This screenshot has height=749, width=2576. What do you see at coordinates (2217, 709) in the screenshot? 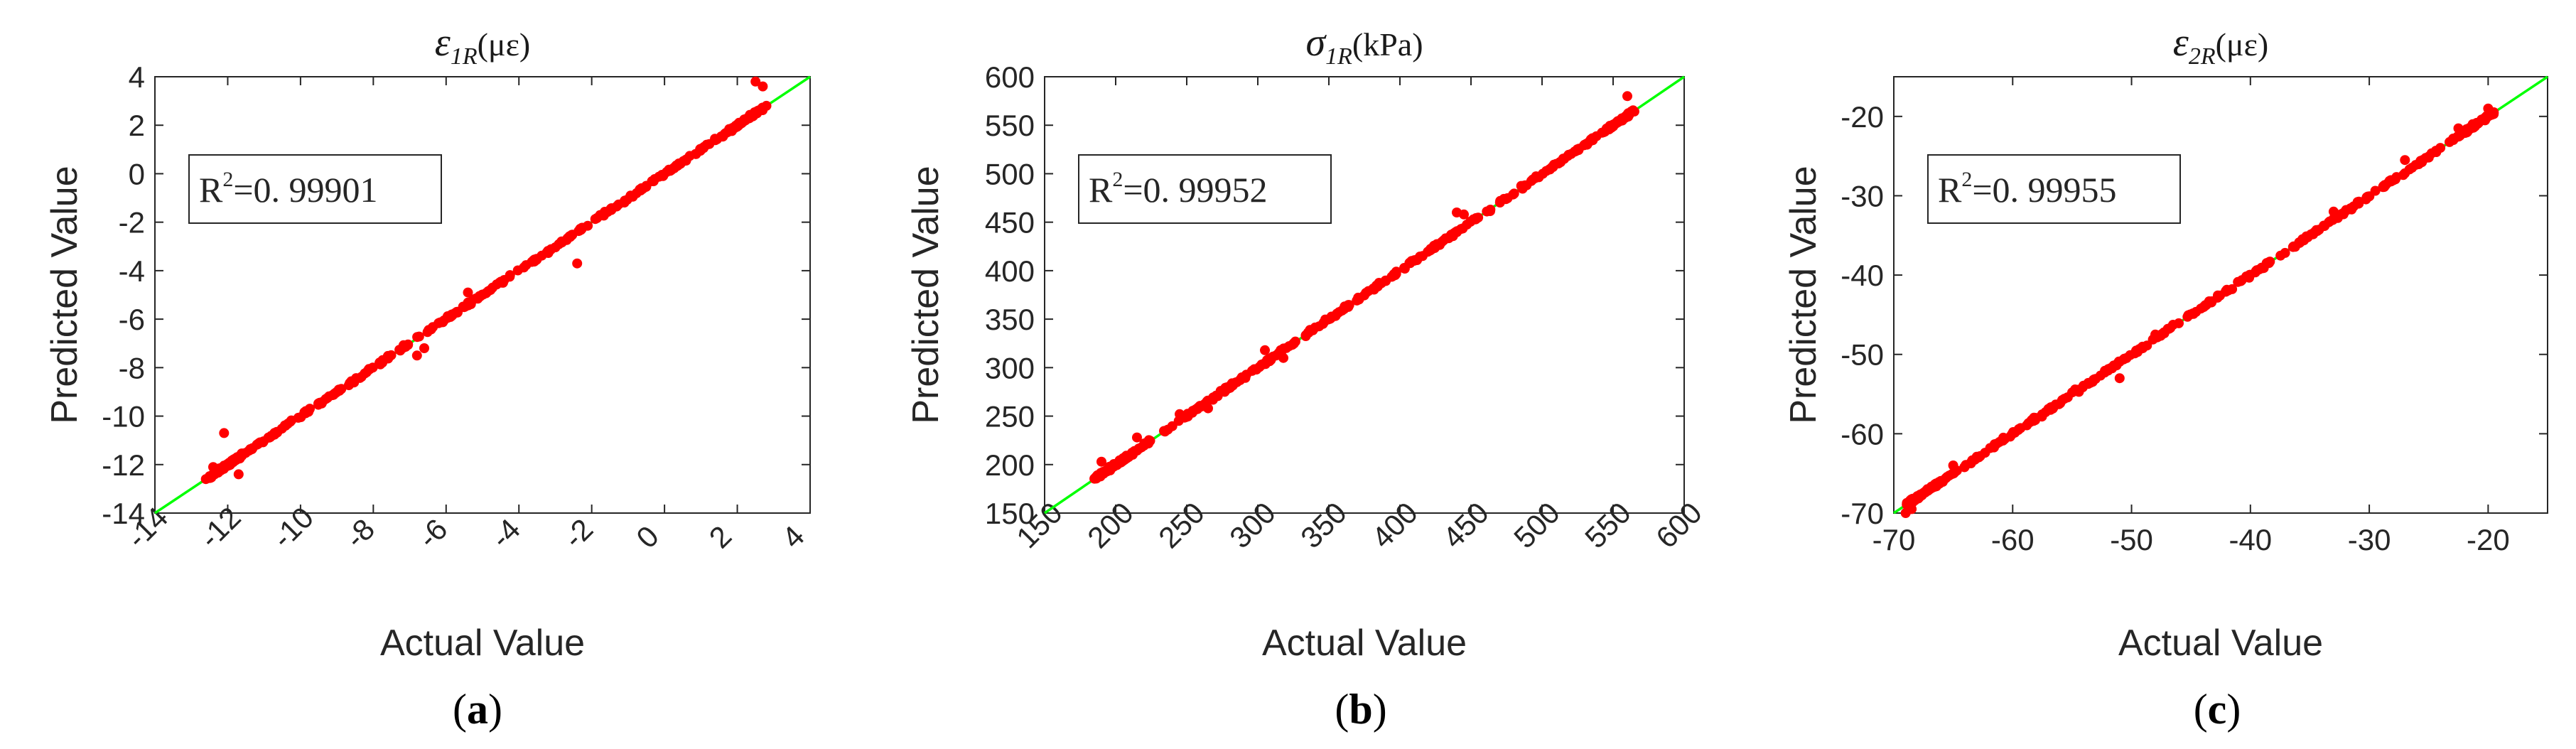
I see `panel-label-letter: c` at bounding box center [2217, 709].